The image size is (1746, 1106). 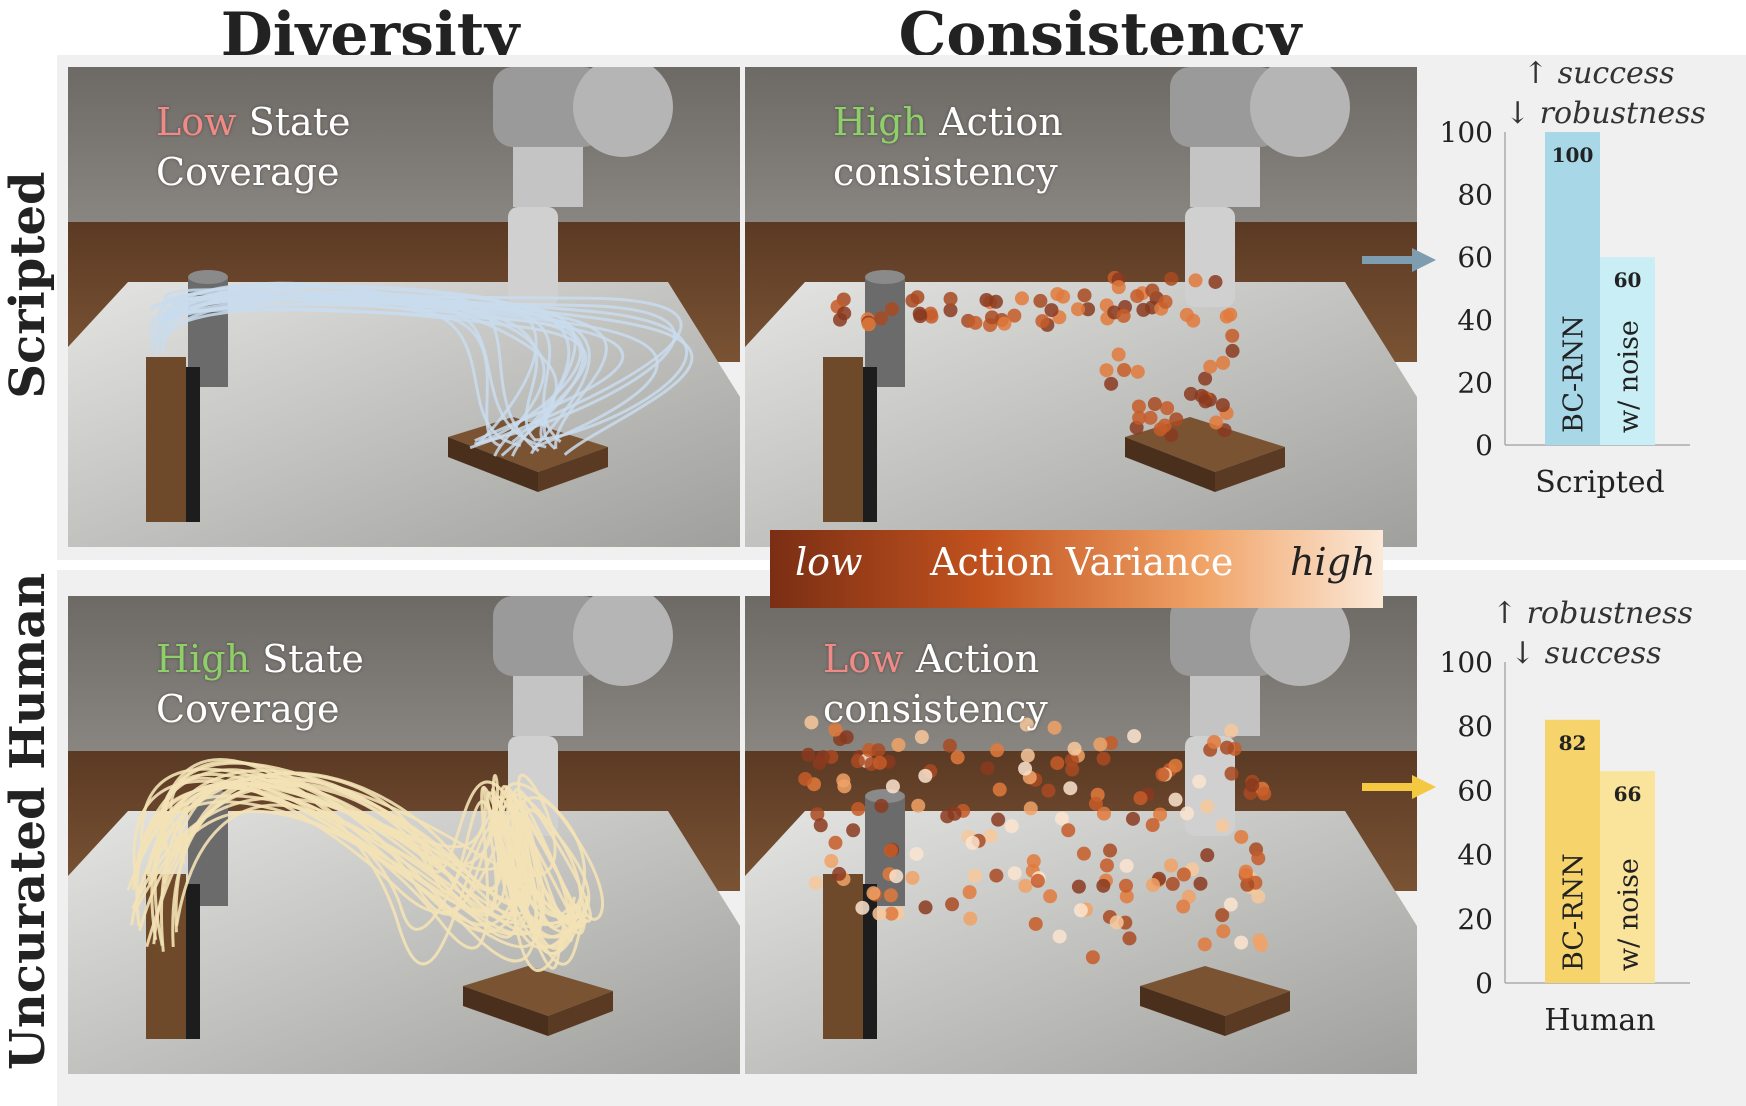 I want to click on human-diversity-label: High State Coverage, so click(x=260, y=684).